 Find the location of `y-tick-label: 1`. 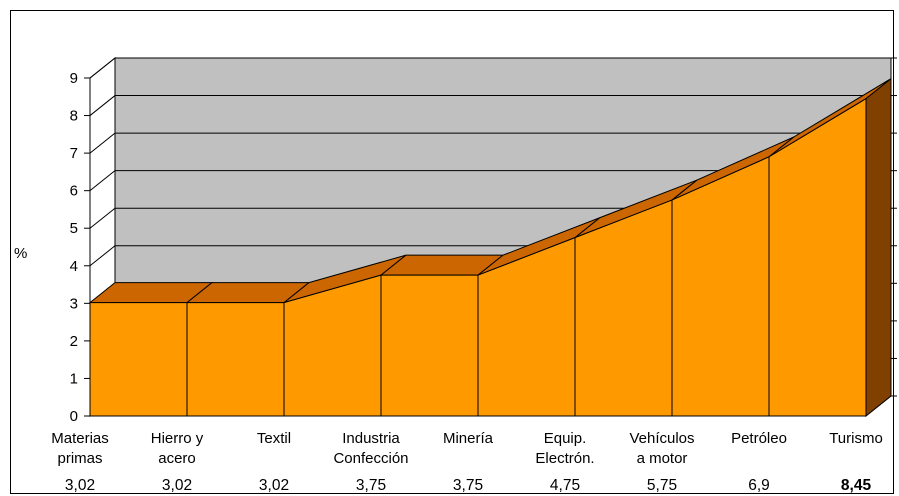

y-tick-label: 1 is located at coordinates (74, 378).